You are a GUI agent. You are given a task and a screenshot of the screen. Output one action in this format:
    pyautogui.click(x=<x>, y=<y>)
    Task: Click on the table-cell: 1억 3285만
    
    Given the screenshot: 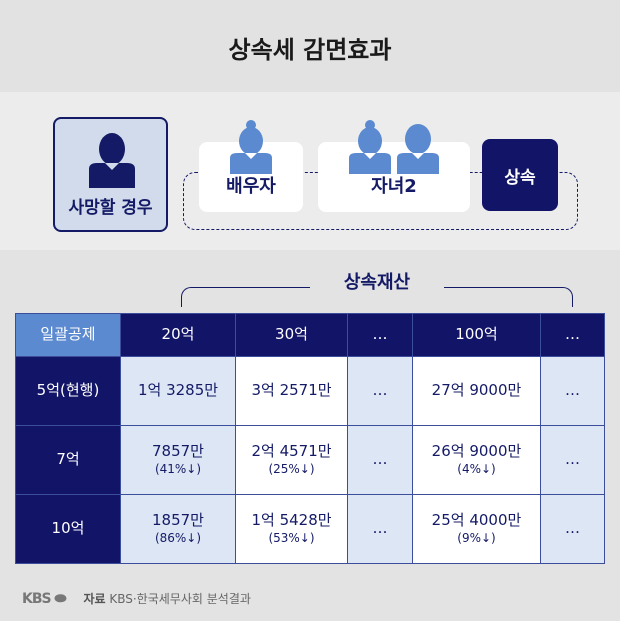 What is the action you would take?
    pyautogui.click(x=178, y=391)
    